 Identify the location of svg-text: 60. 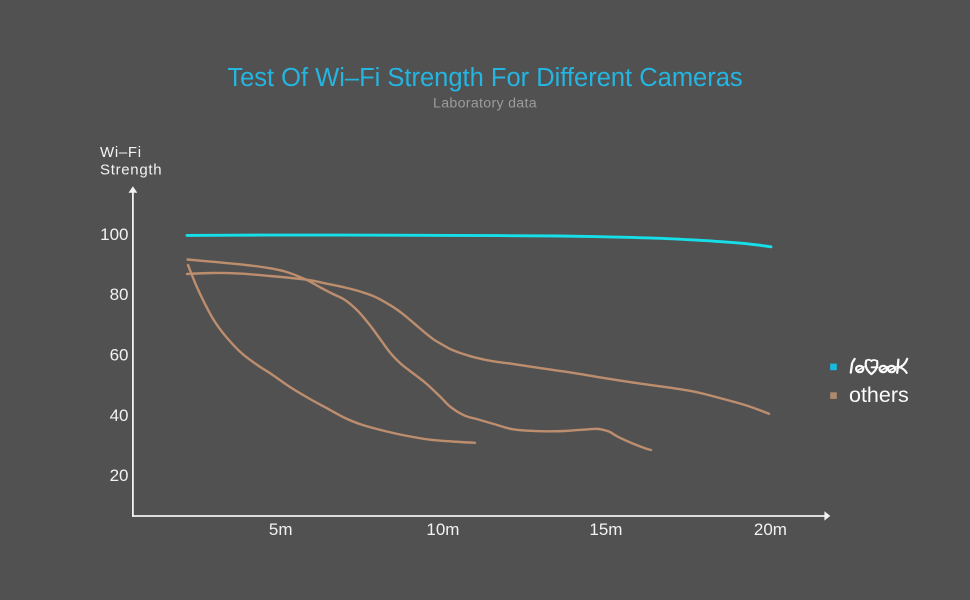
(119, 355).